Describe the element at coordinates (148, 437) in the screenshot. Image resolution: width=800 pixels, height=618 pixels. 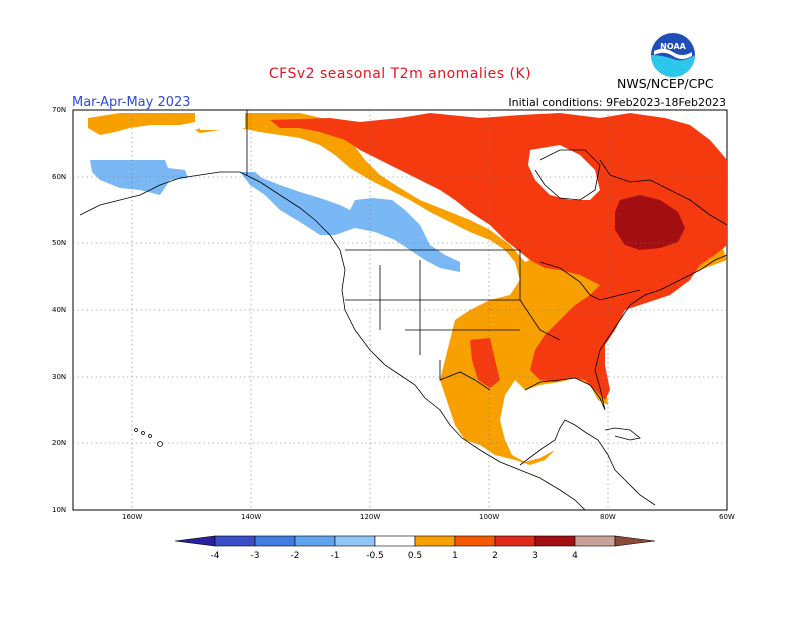
I see `hawaii-islands` at that location.